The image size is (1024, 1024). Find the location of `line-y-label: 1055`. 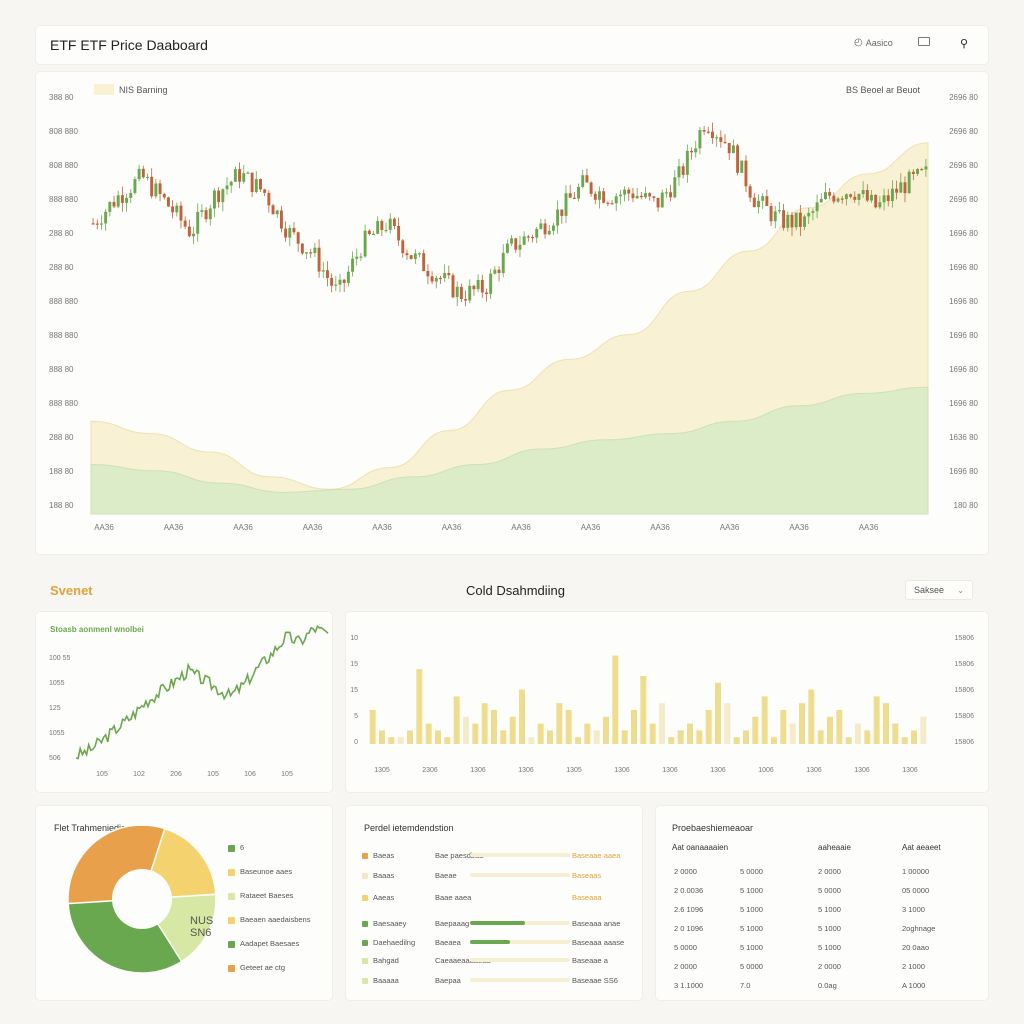

line-y-label: 1055 is located at coordinates (57, 683).